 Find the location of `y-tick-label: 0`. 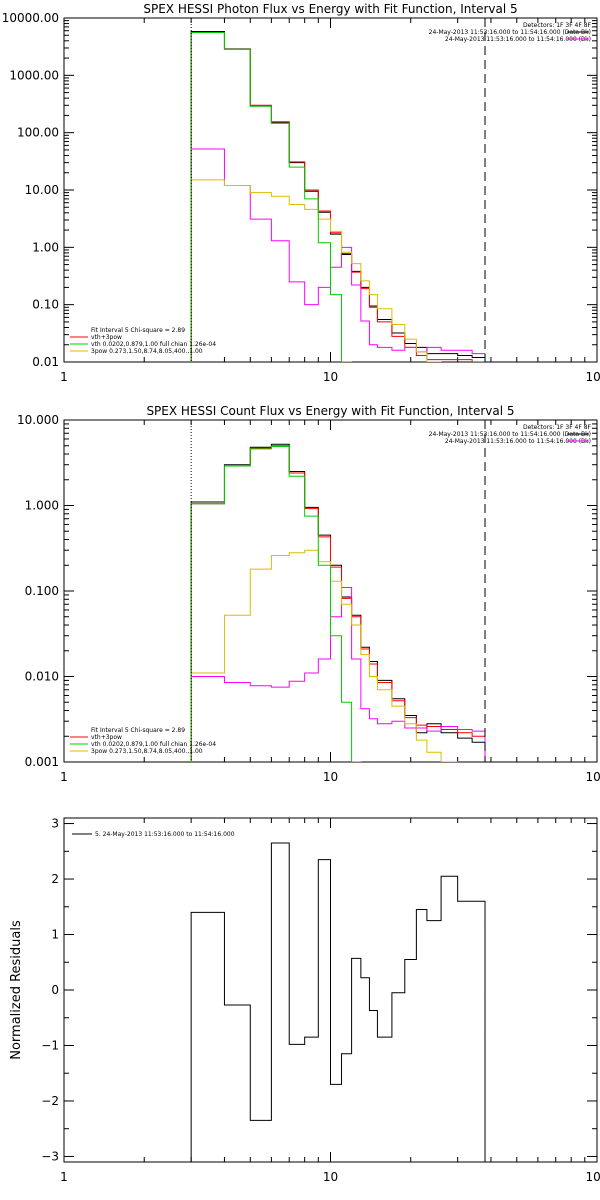

y-tick-label: 0 is located at coordinates (55, 990).